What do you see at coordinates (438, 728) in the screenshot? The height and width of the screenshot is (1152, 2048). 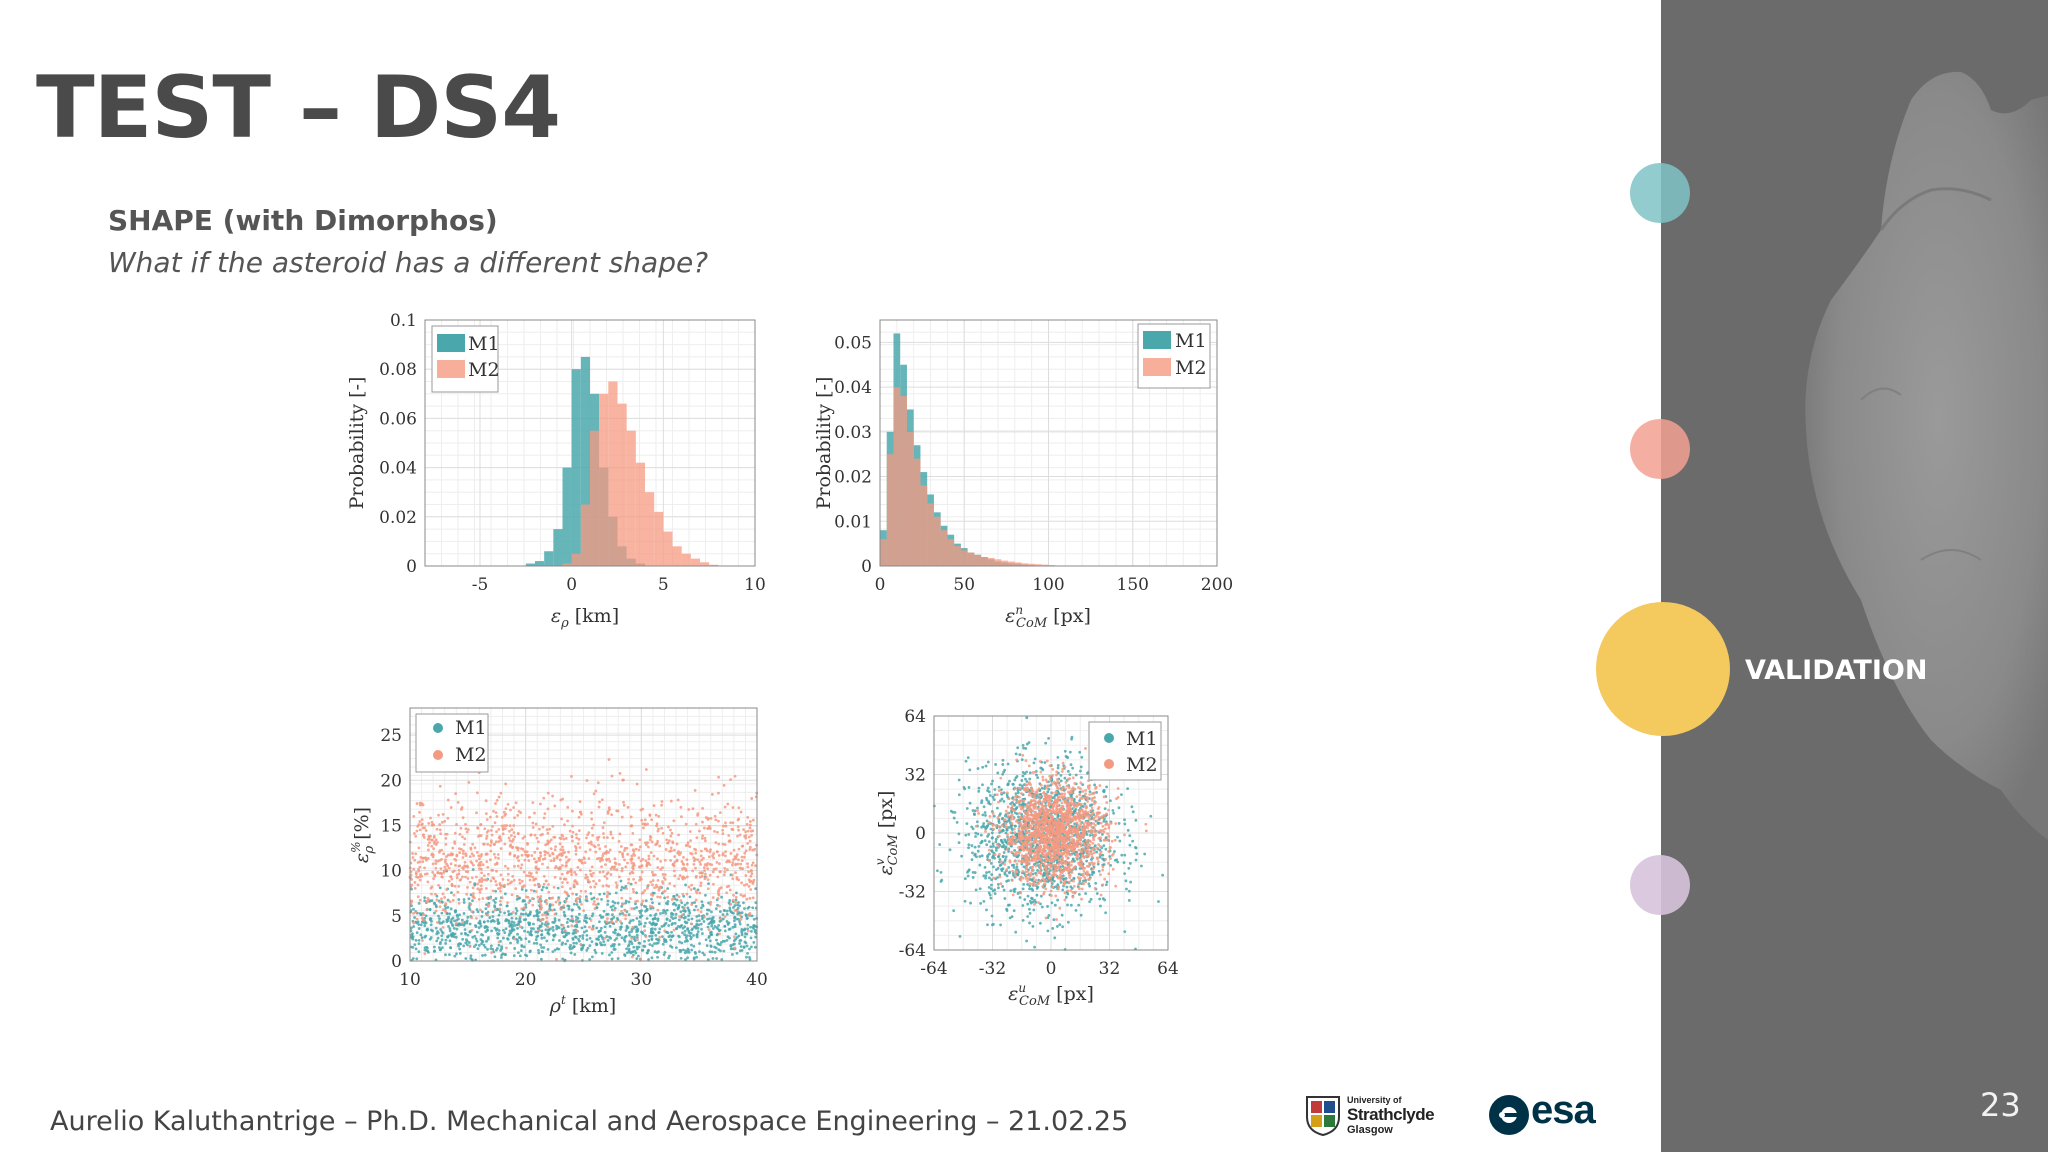 I see `legend-m1-marker` at bounding box center [438, 728].